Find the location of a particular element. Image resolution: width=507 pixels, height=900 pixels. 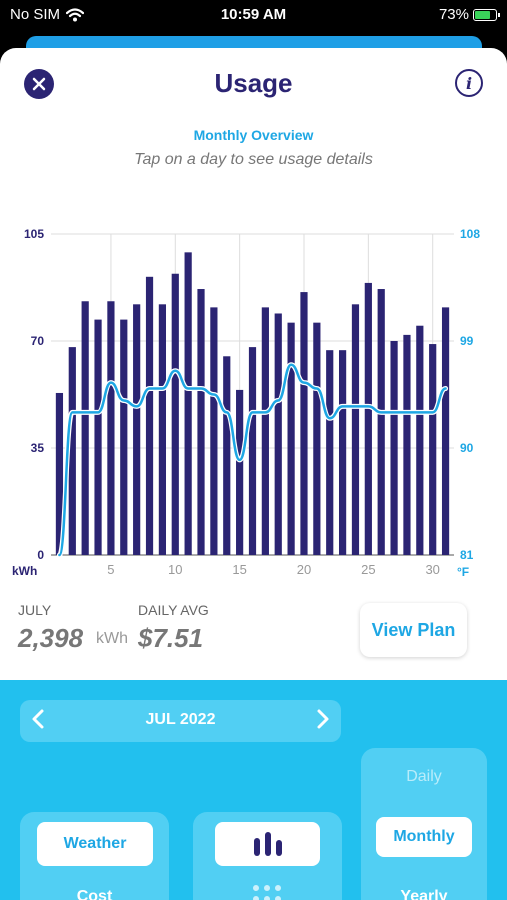

grid-dots-icon is located at coordinates (267, 892).